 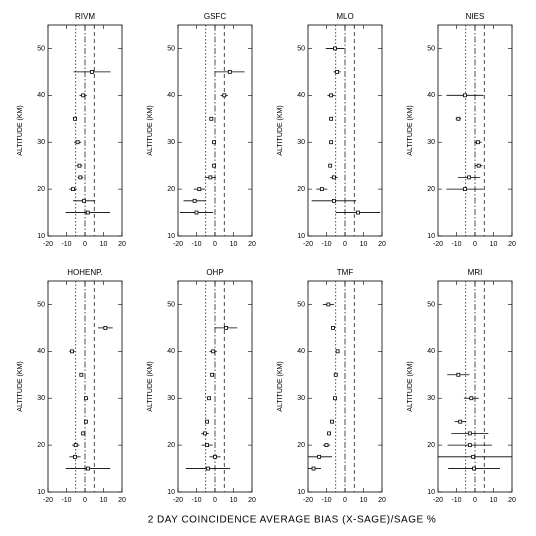 I want to click on panel: RIVM ALTITUDE (KM) -20 -10 0 10 20 10 20 30 40 50, so click(x=71, y=130).